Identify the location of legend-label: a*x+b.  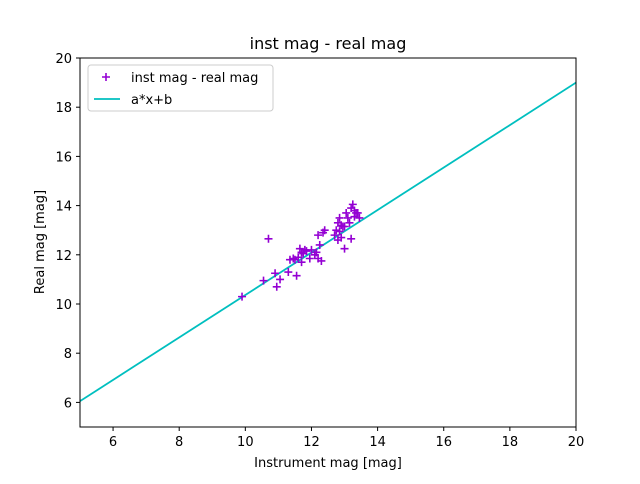
(151, 100).